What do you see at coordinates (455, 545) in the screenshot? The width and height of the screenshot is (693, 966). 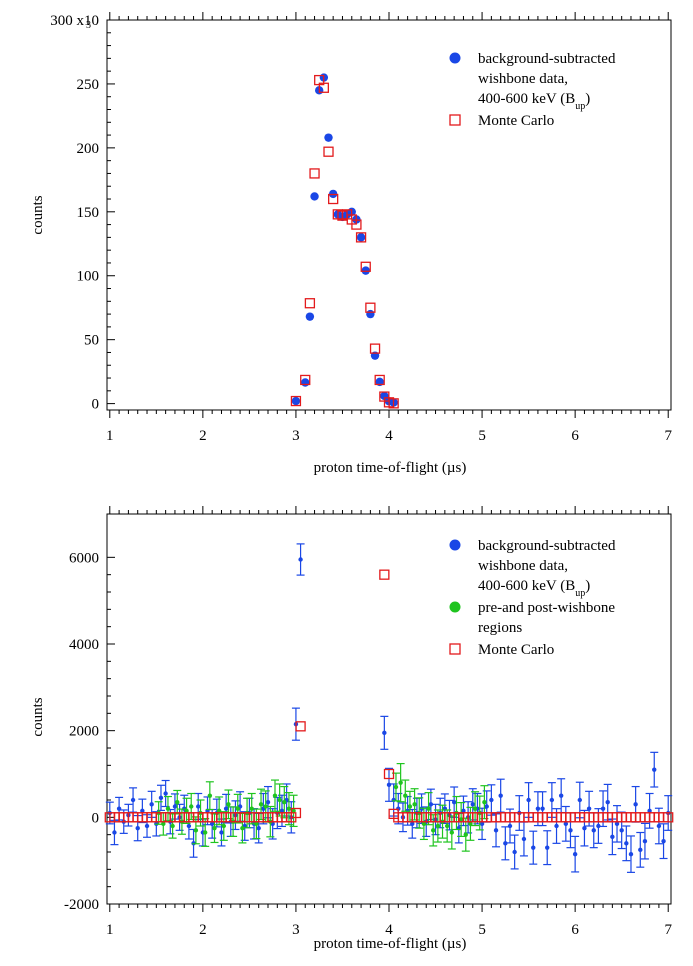 I see `bottom-chart-legend-marker-blue` at bounding box center [455, 545].